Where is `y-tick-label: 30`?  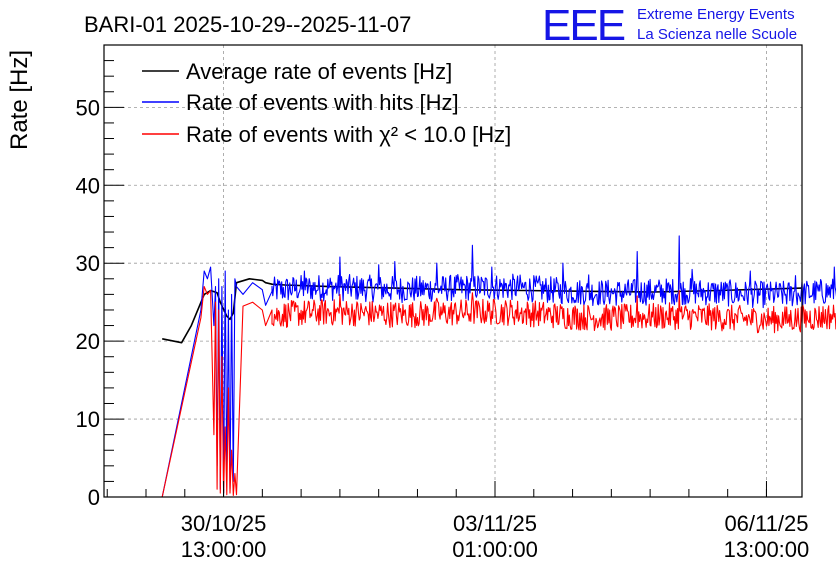
y-tick-label: 30 is located at coordinates (88, 263).